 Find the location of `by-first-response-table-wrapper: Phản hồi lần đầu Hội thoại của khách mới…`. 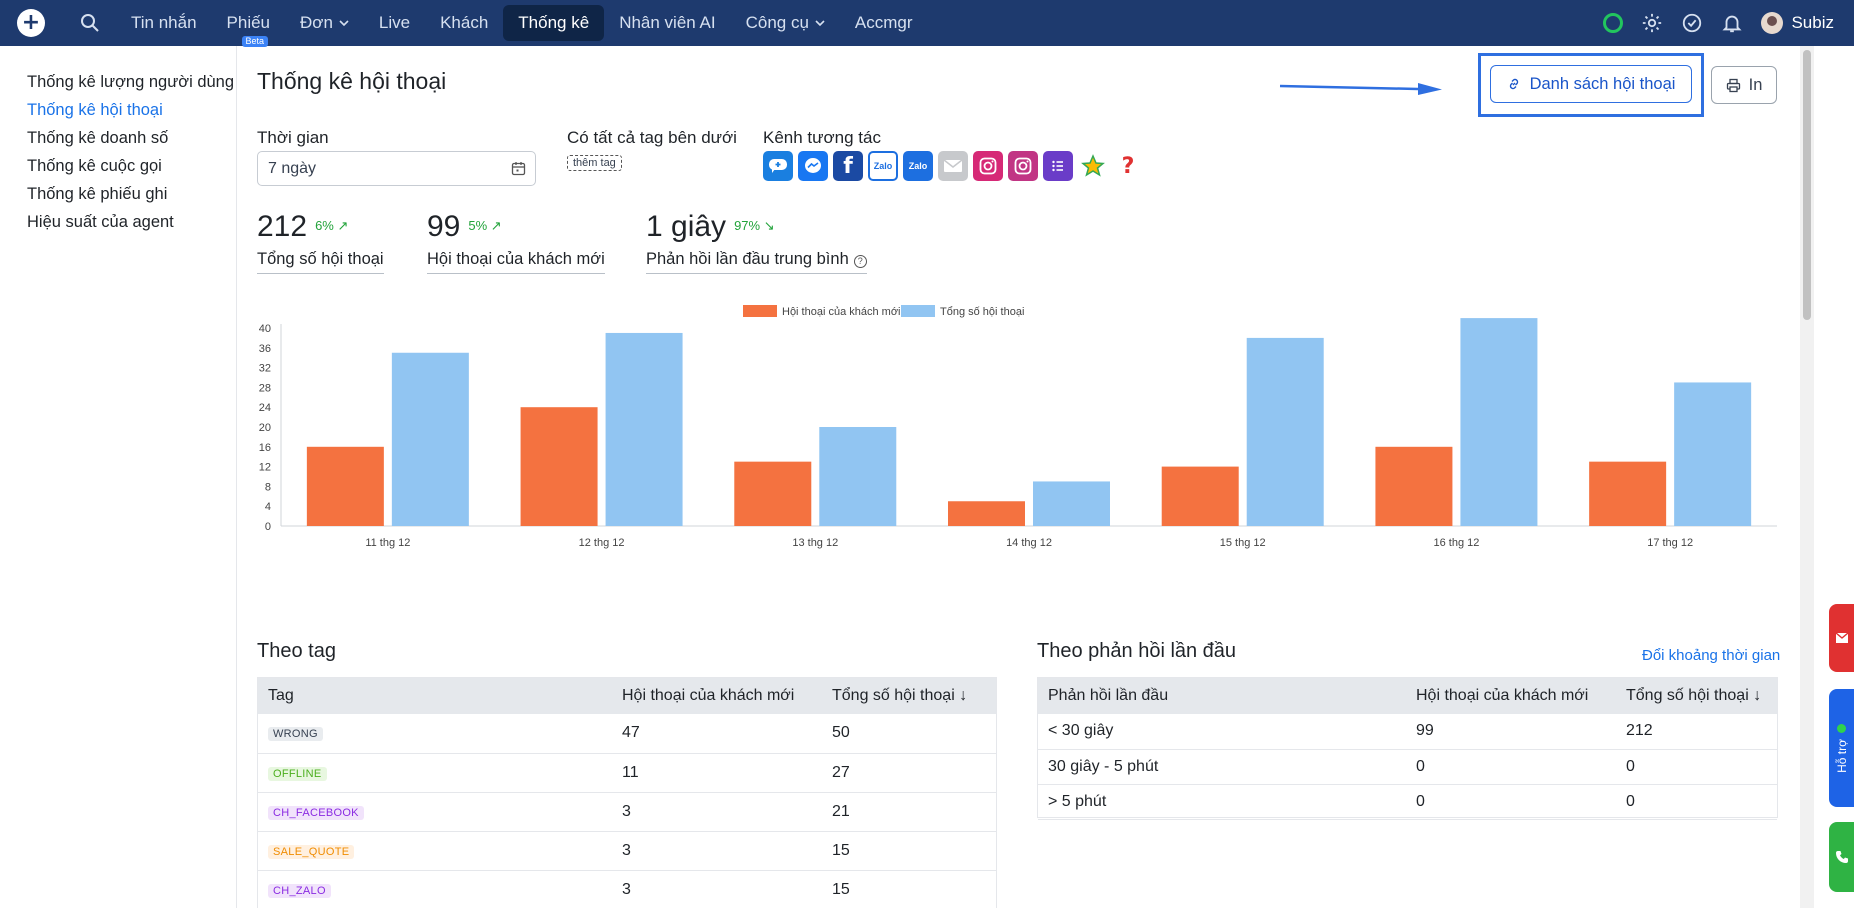

by-first-response-table-wrapper: Phản hồi lần đầu Hội thoại của khách mới… is located at coordinates (1407, 748).